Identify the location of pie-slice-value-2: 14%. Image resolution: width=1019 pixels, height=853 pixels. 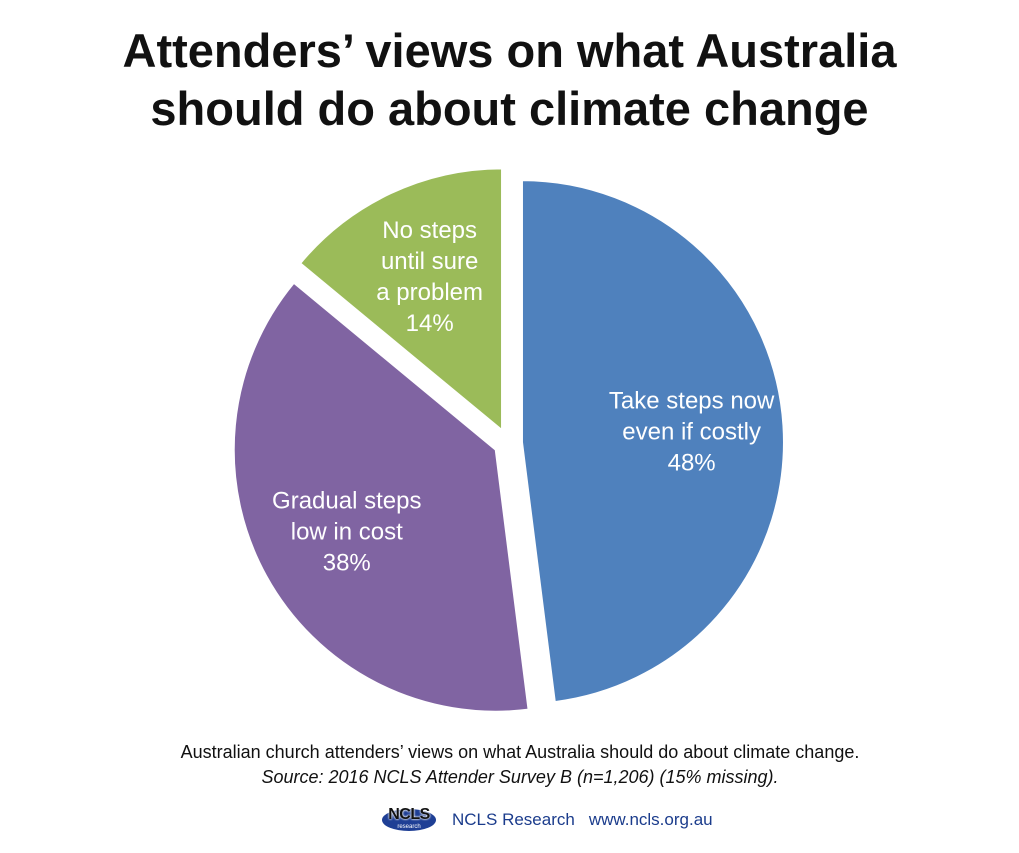
(430, 323).